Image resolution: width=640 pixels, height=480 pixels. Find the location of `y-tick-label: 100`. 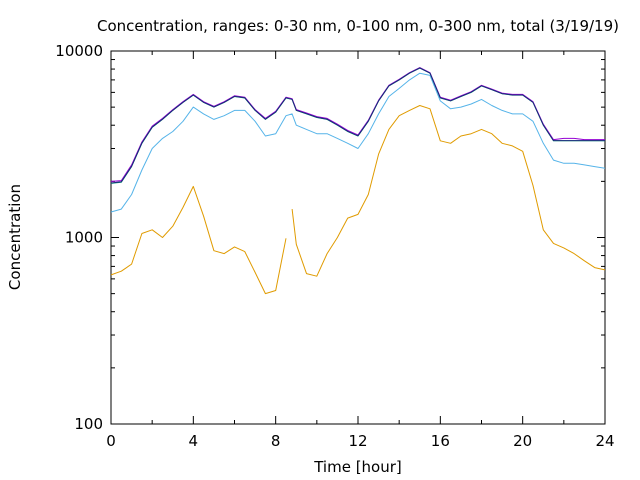

y-tick-label: 100 is located at coordinates (88, 424).